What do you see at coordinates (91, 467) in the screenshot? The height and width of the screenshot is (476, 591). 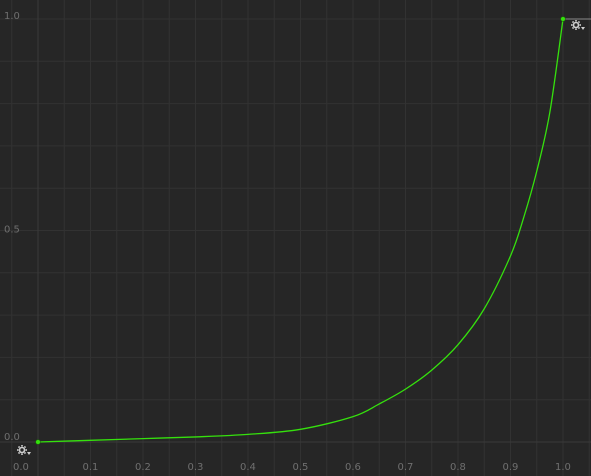 I see `x-tick-label: 0.1` at bounding box center [91, 467].